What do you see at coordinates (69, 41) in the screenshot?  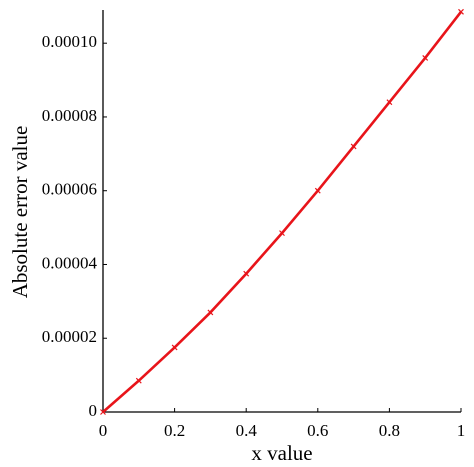 I see `y-tick-label: 0.00010` at bounding box center [69, 41].